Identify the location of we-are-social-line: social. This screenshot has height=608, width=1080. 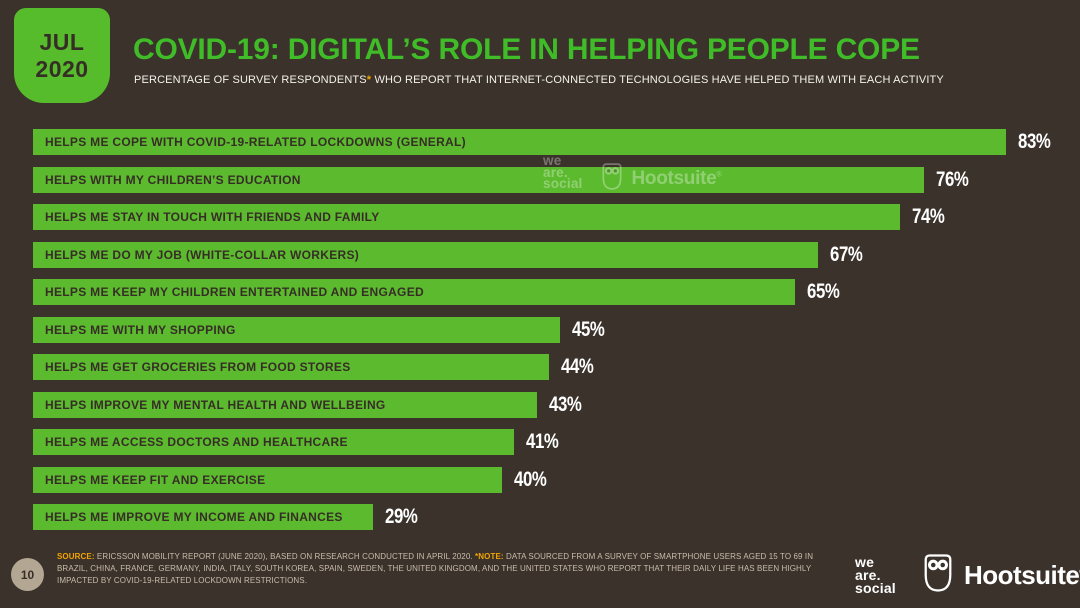
(875, 587).